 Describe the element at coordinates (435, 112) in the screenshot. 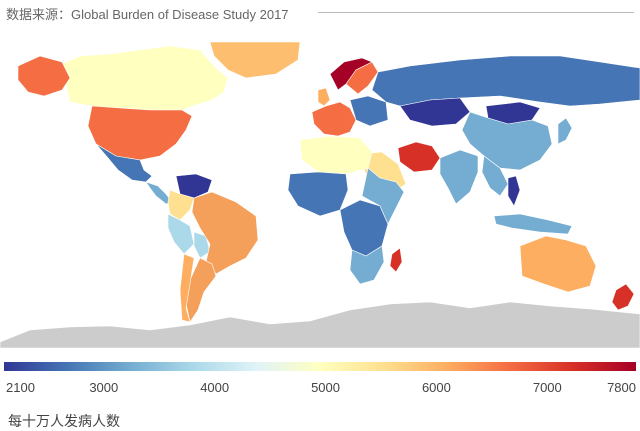

I see `region-kazakhstan` at that location.